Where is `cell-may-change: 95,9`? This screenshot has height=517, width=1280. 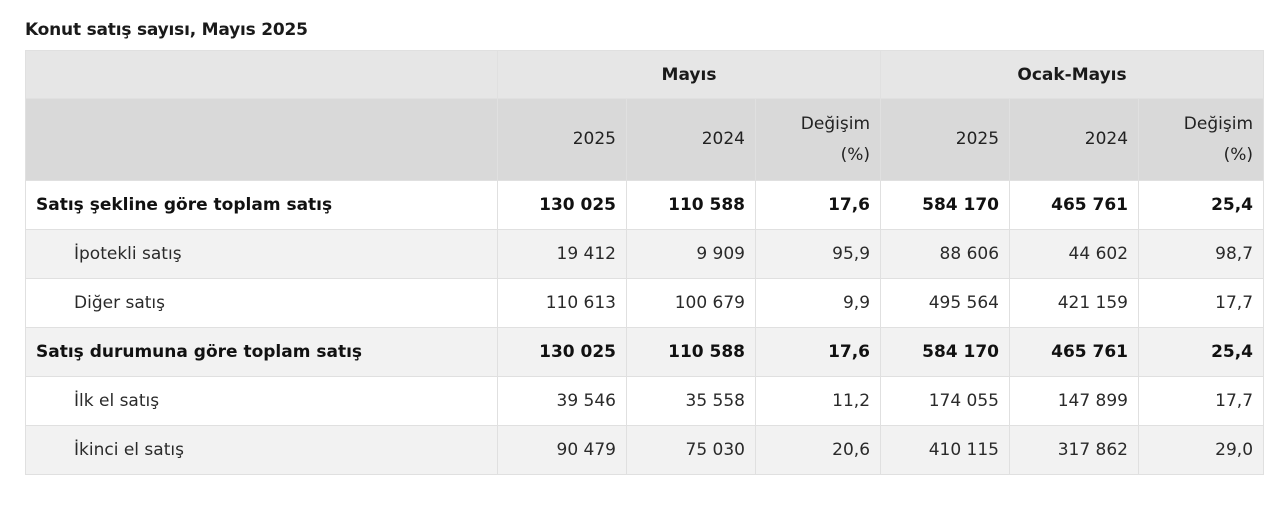
cell-may-change: 95,9 is located at coordinates (818, 254).